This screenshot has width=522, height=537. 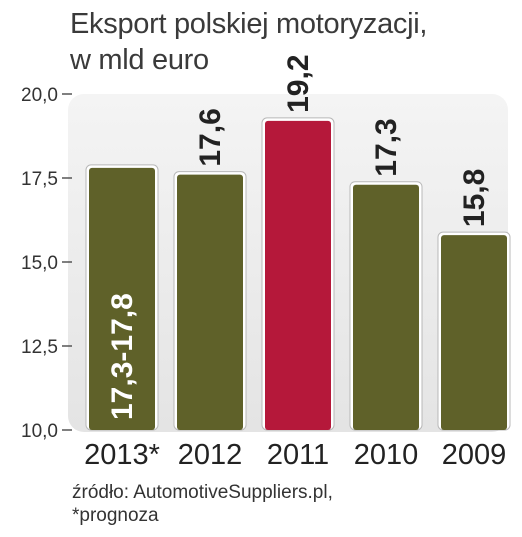 I want to click on bar-value-label: 17,3, so click(x=386, y=147).